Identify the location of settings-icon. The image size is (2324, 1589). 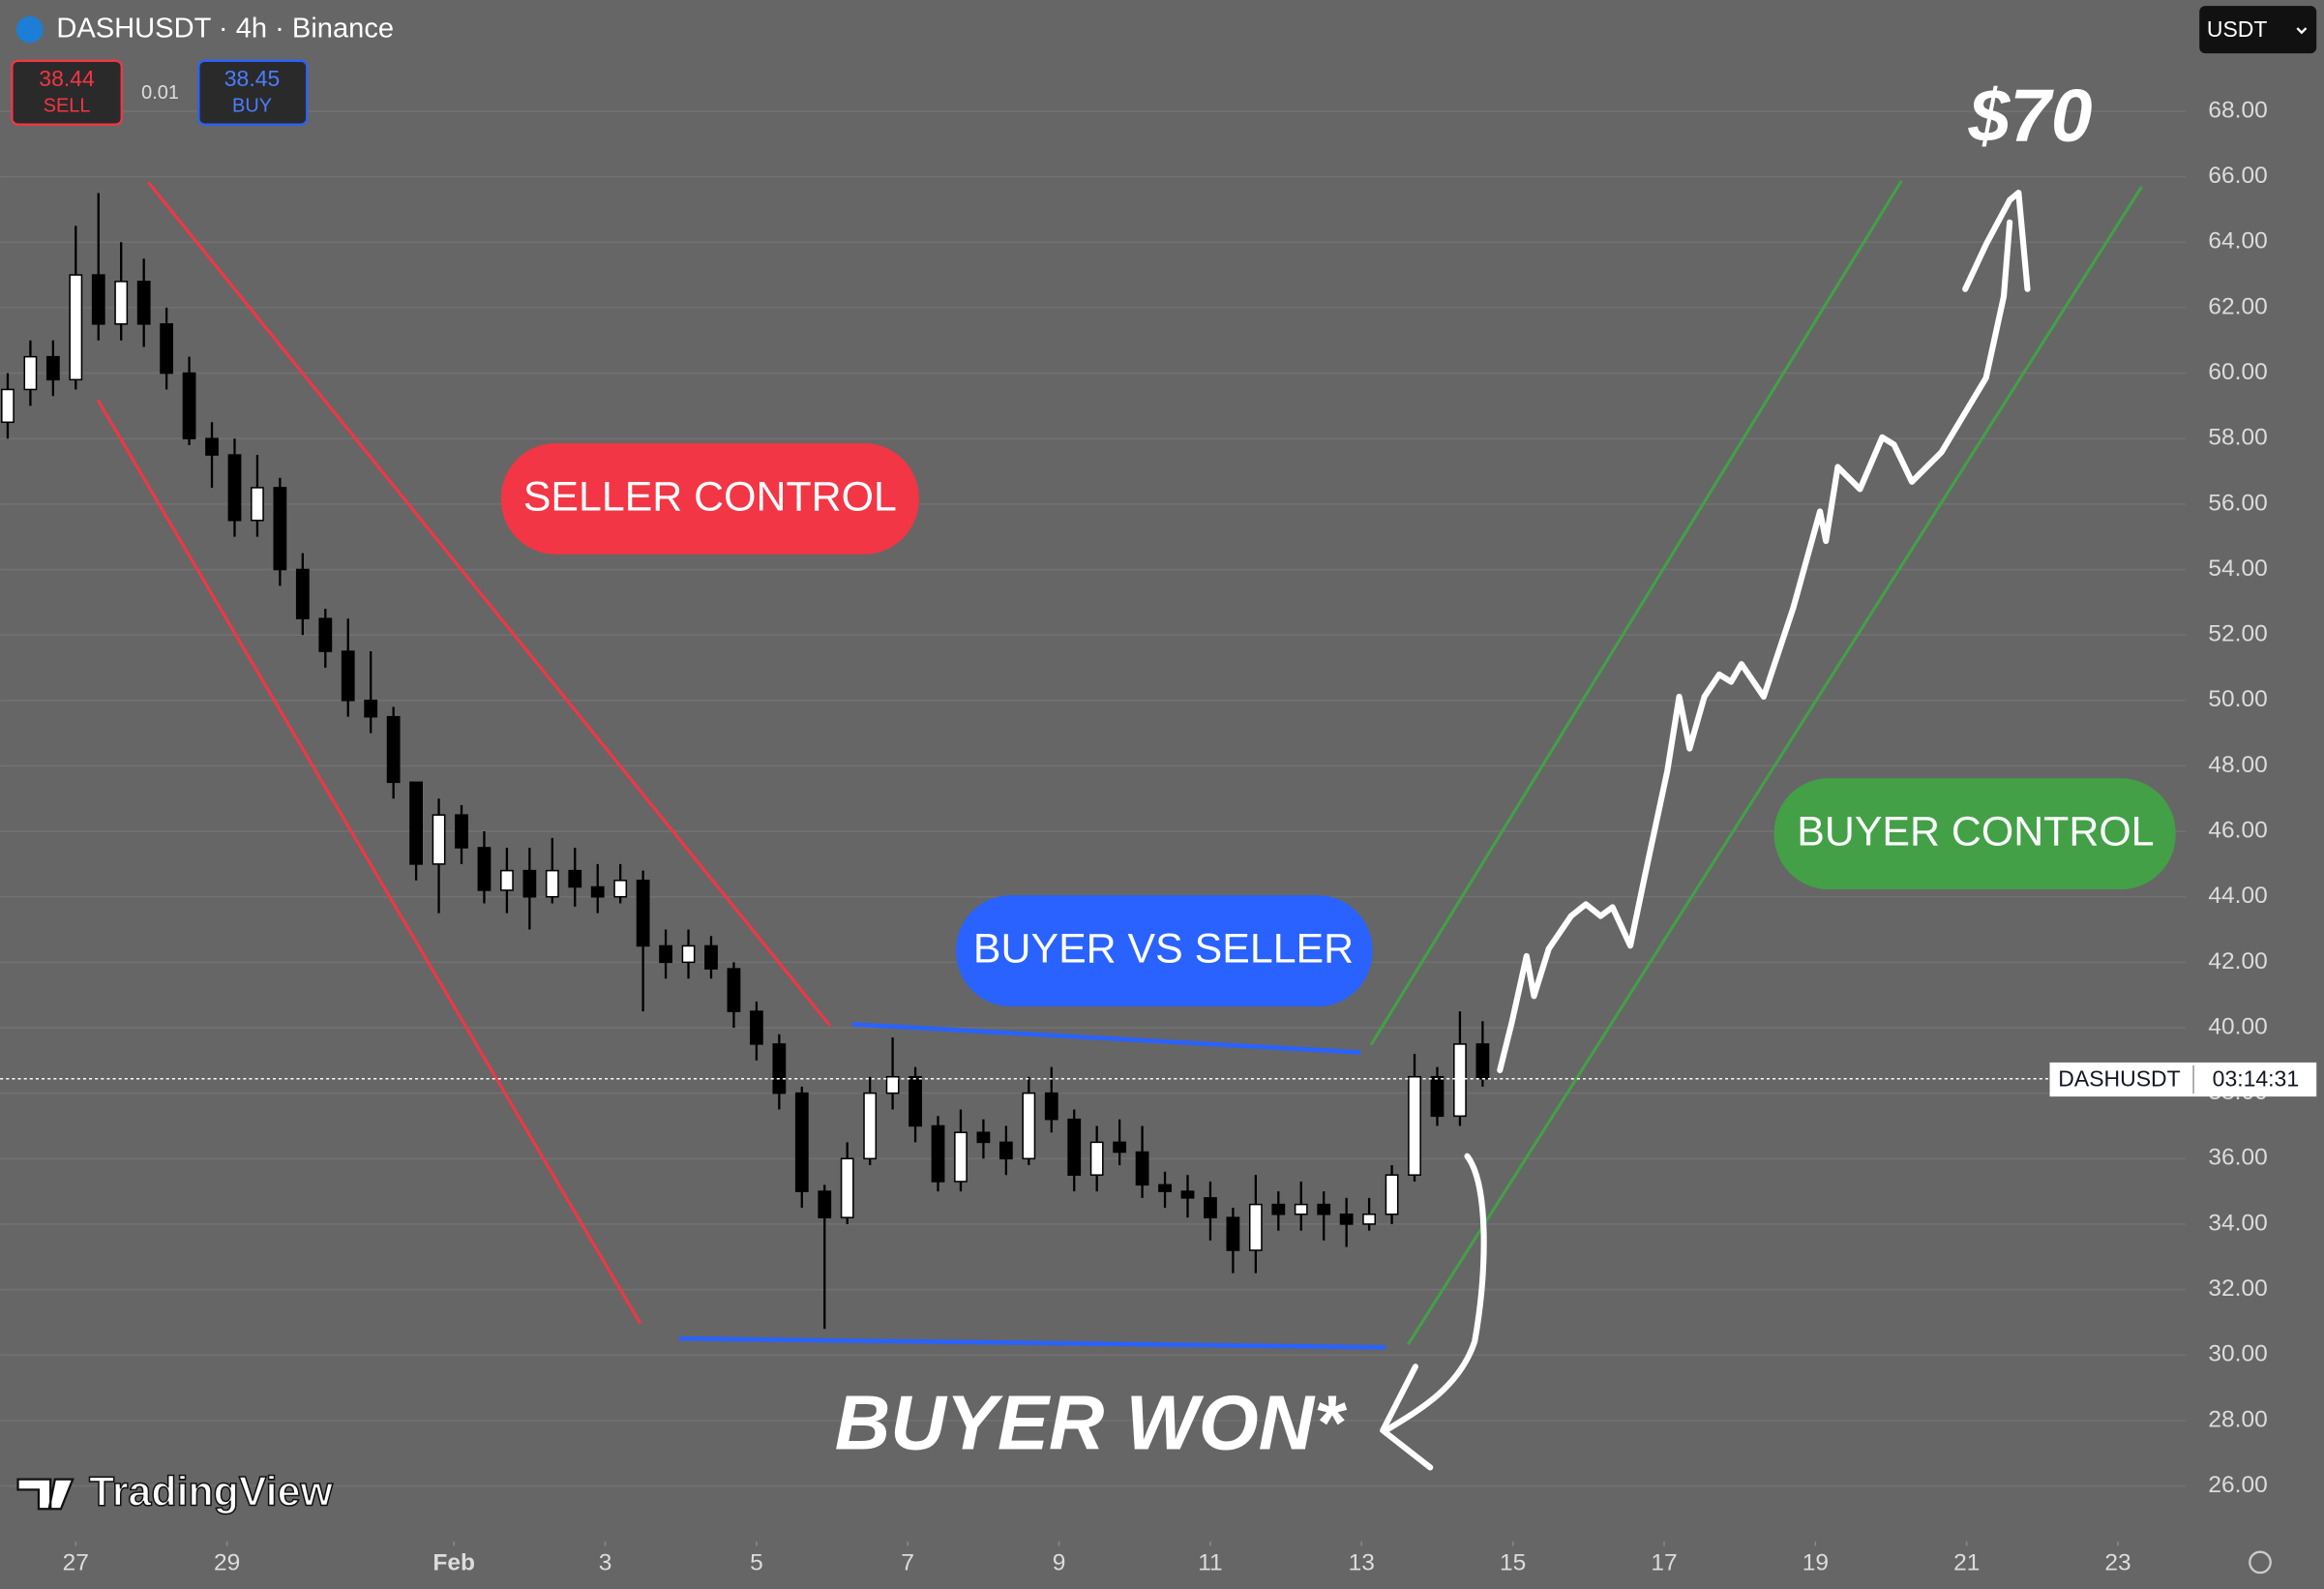
(2261, 1562).